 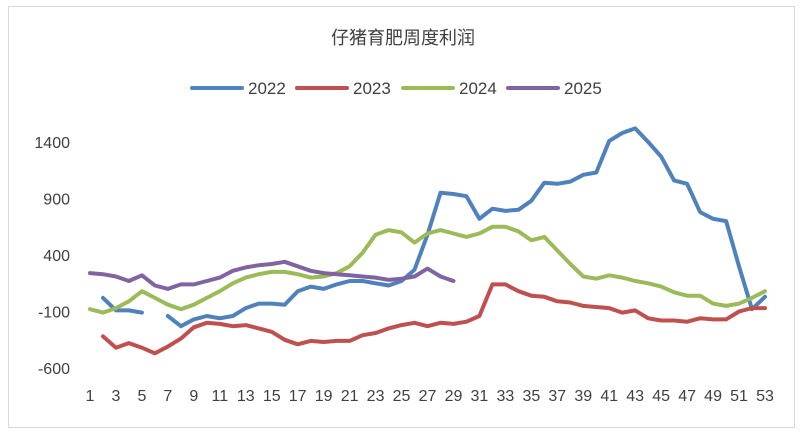 What do you see at coordinates (56, 200) in the screenshot?
I see `y-tick-label: 900` at bounding box center [56, 200].